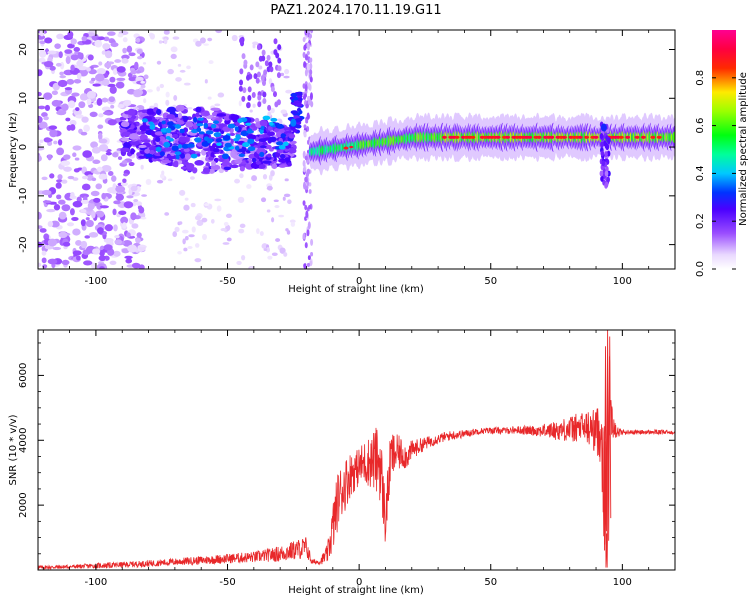 The image size is (750, 600). I want to click on colorbar-tick-label: 0.4, so click(700, 173).